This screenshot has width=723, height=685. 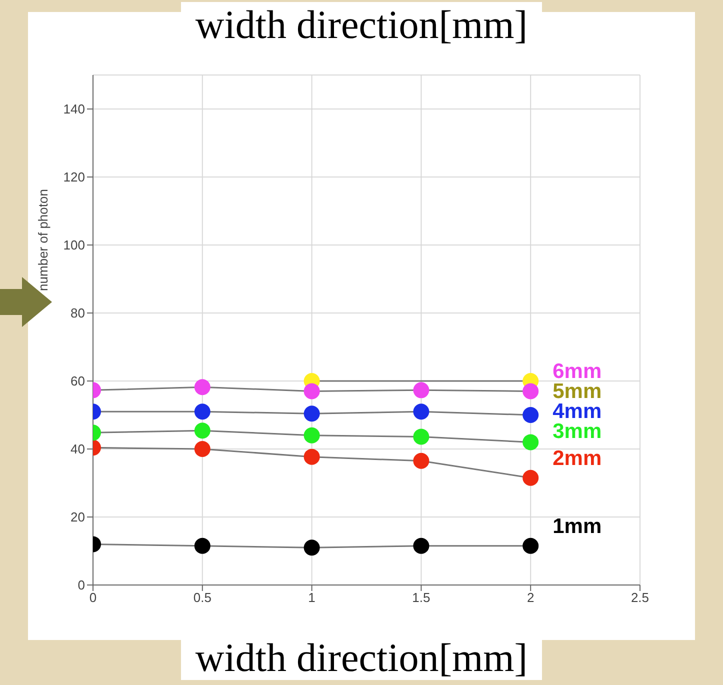 I want to click on y-tick-label: 80, so click(x=77, y=313).